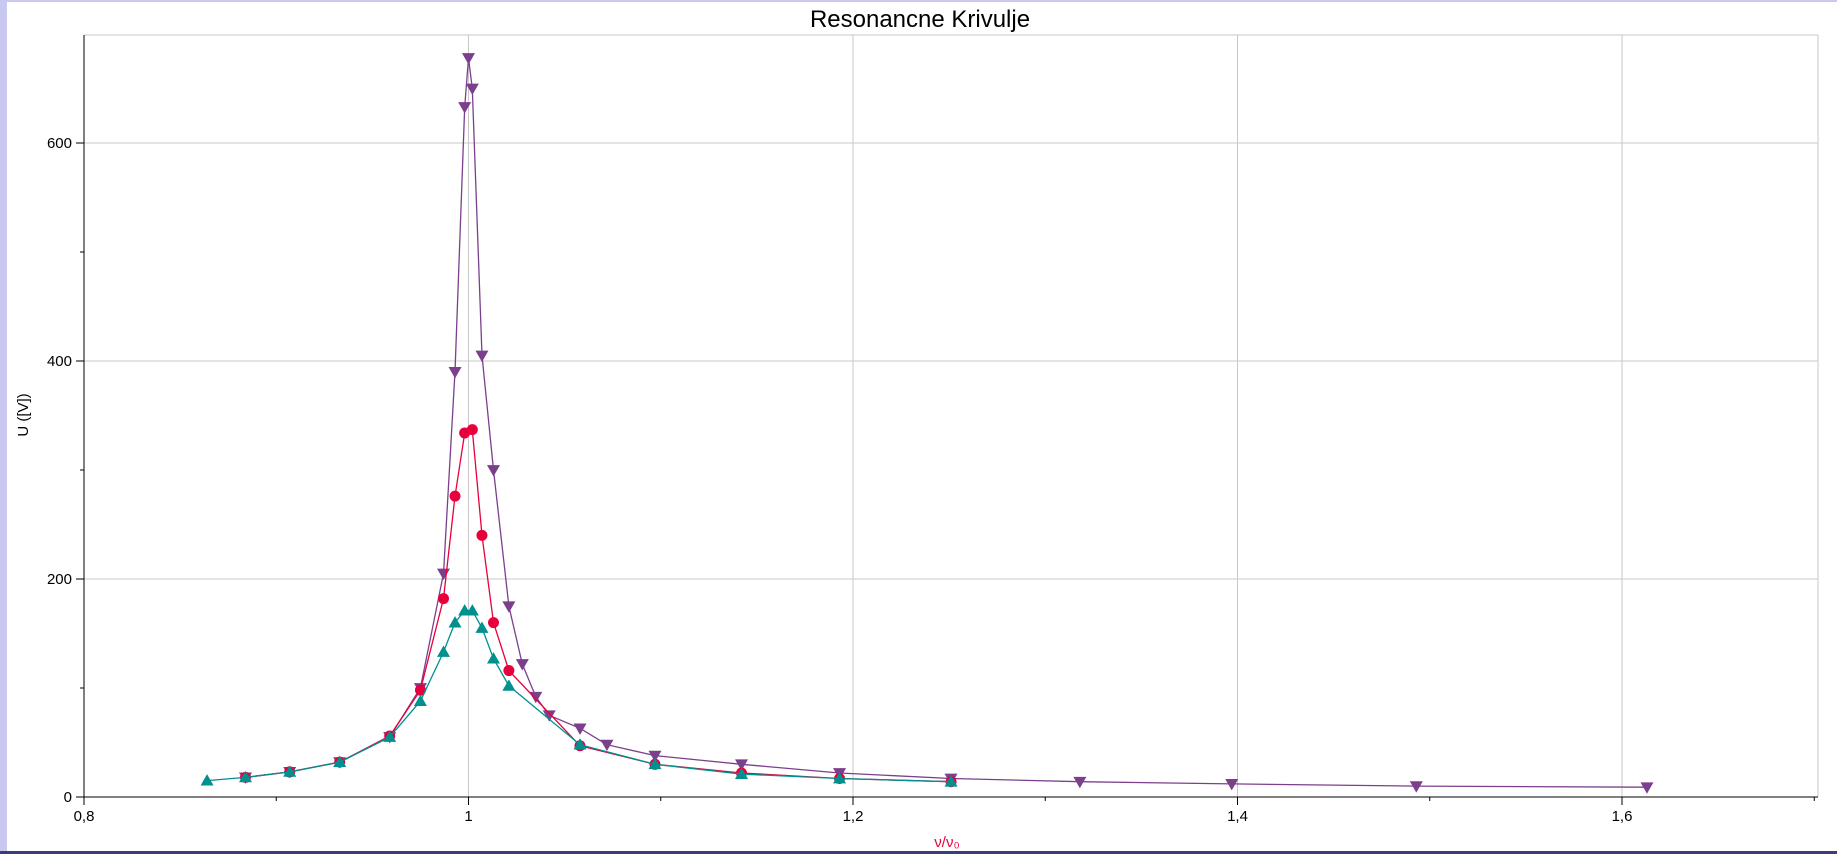  Describe the element at coordinates (3, 427) in the screenshot. I see `window-left-border` at that location.